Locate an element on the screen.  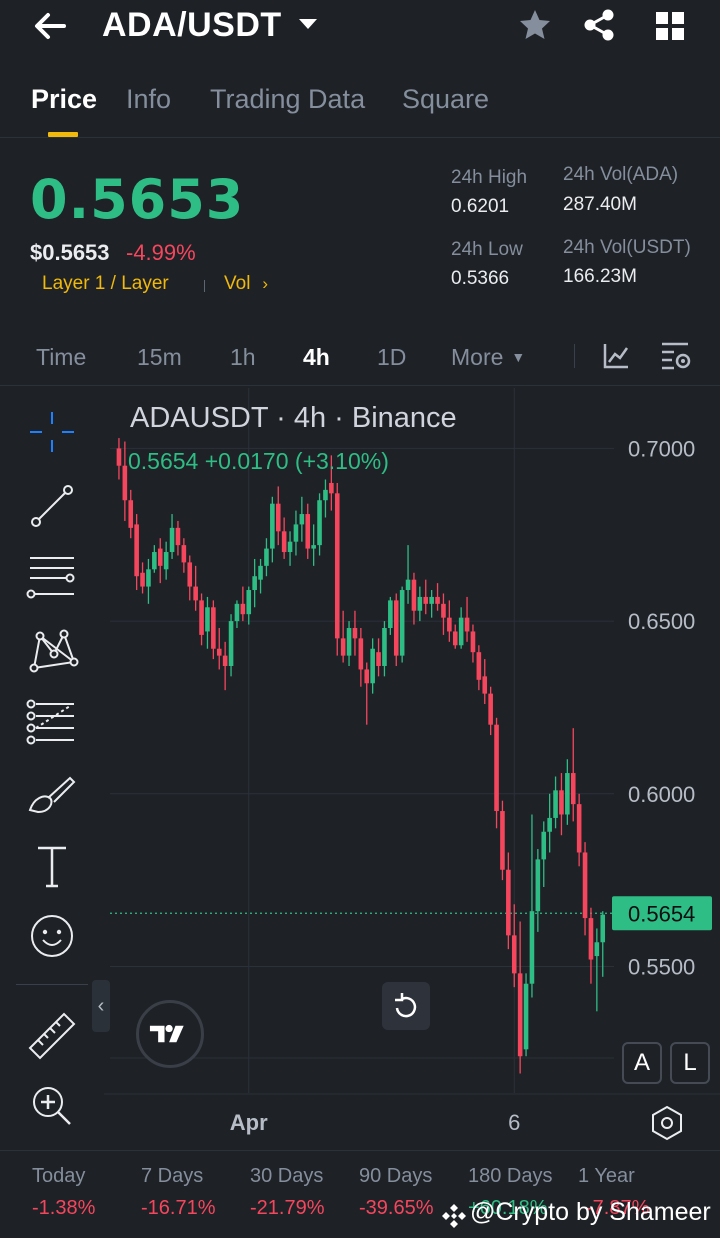
perf-label-90d: 90 Days is located at coordinates (396, 1176).